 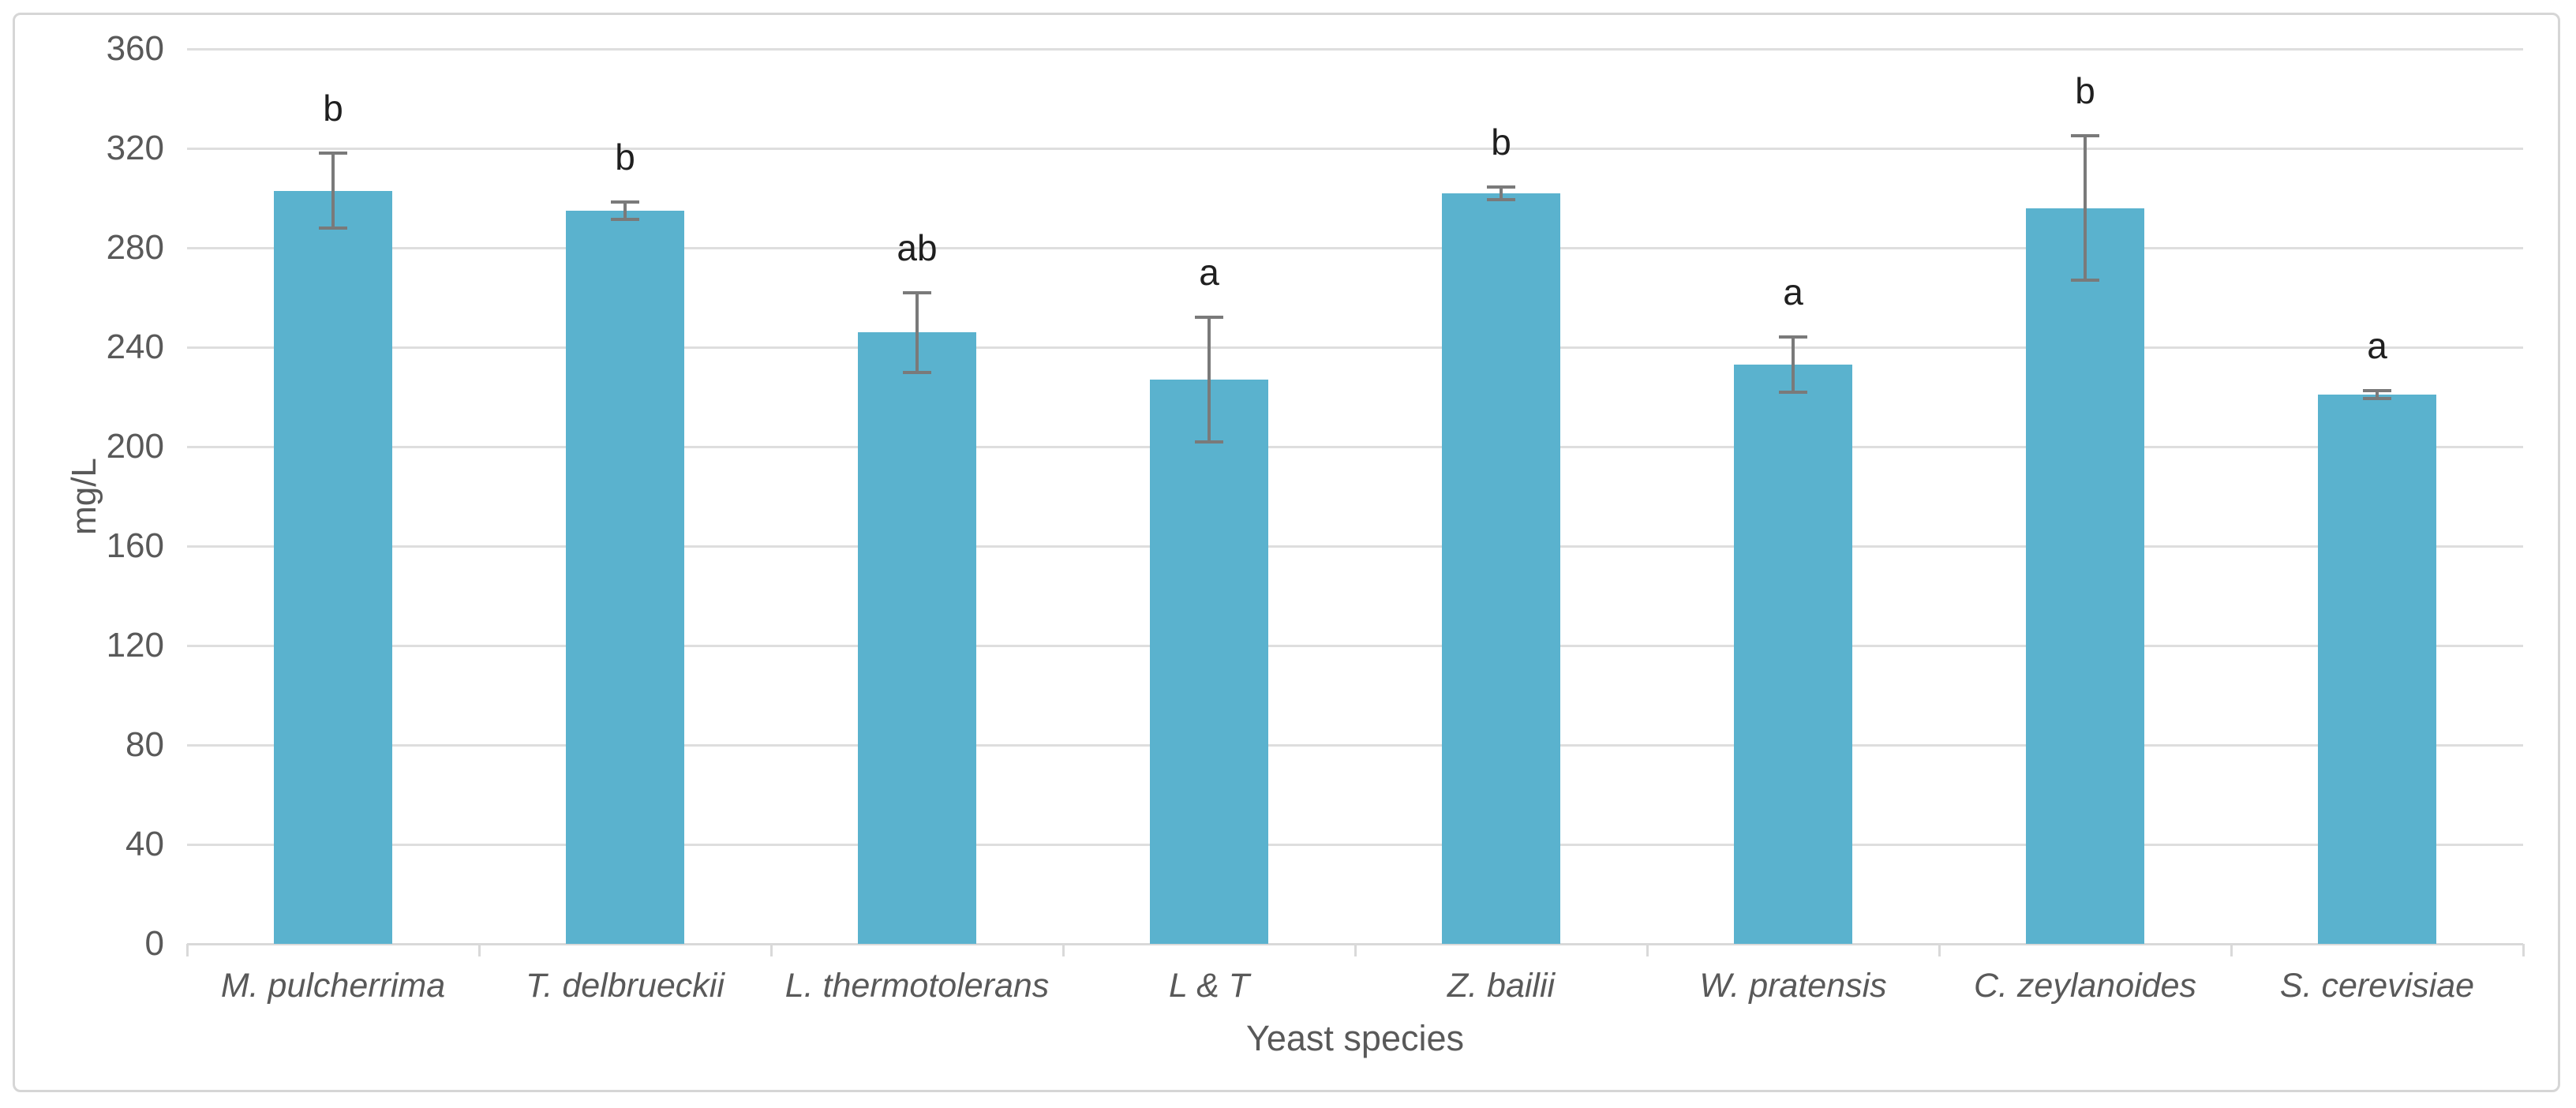 I want to click on y-tick-label-200: 200, so click(x=135, y=447).